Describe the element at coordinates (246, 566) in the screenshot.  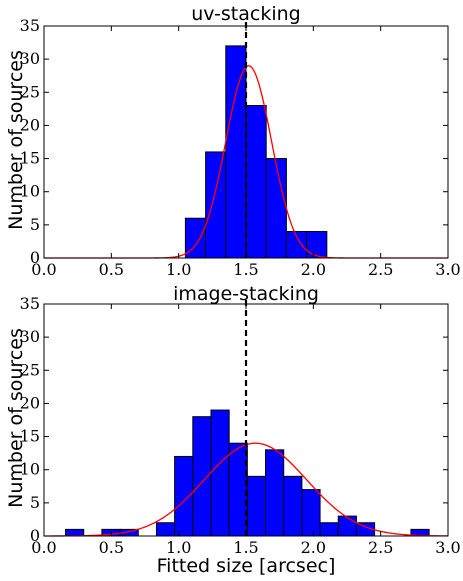
I see `x-axis-label: Fitted size [arcsec]` at that location.